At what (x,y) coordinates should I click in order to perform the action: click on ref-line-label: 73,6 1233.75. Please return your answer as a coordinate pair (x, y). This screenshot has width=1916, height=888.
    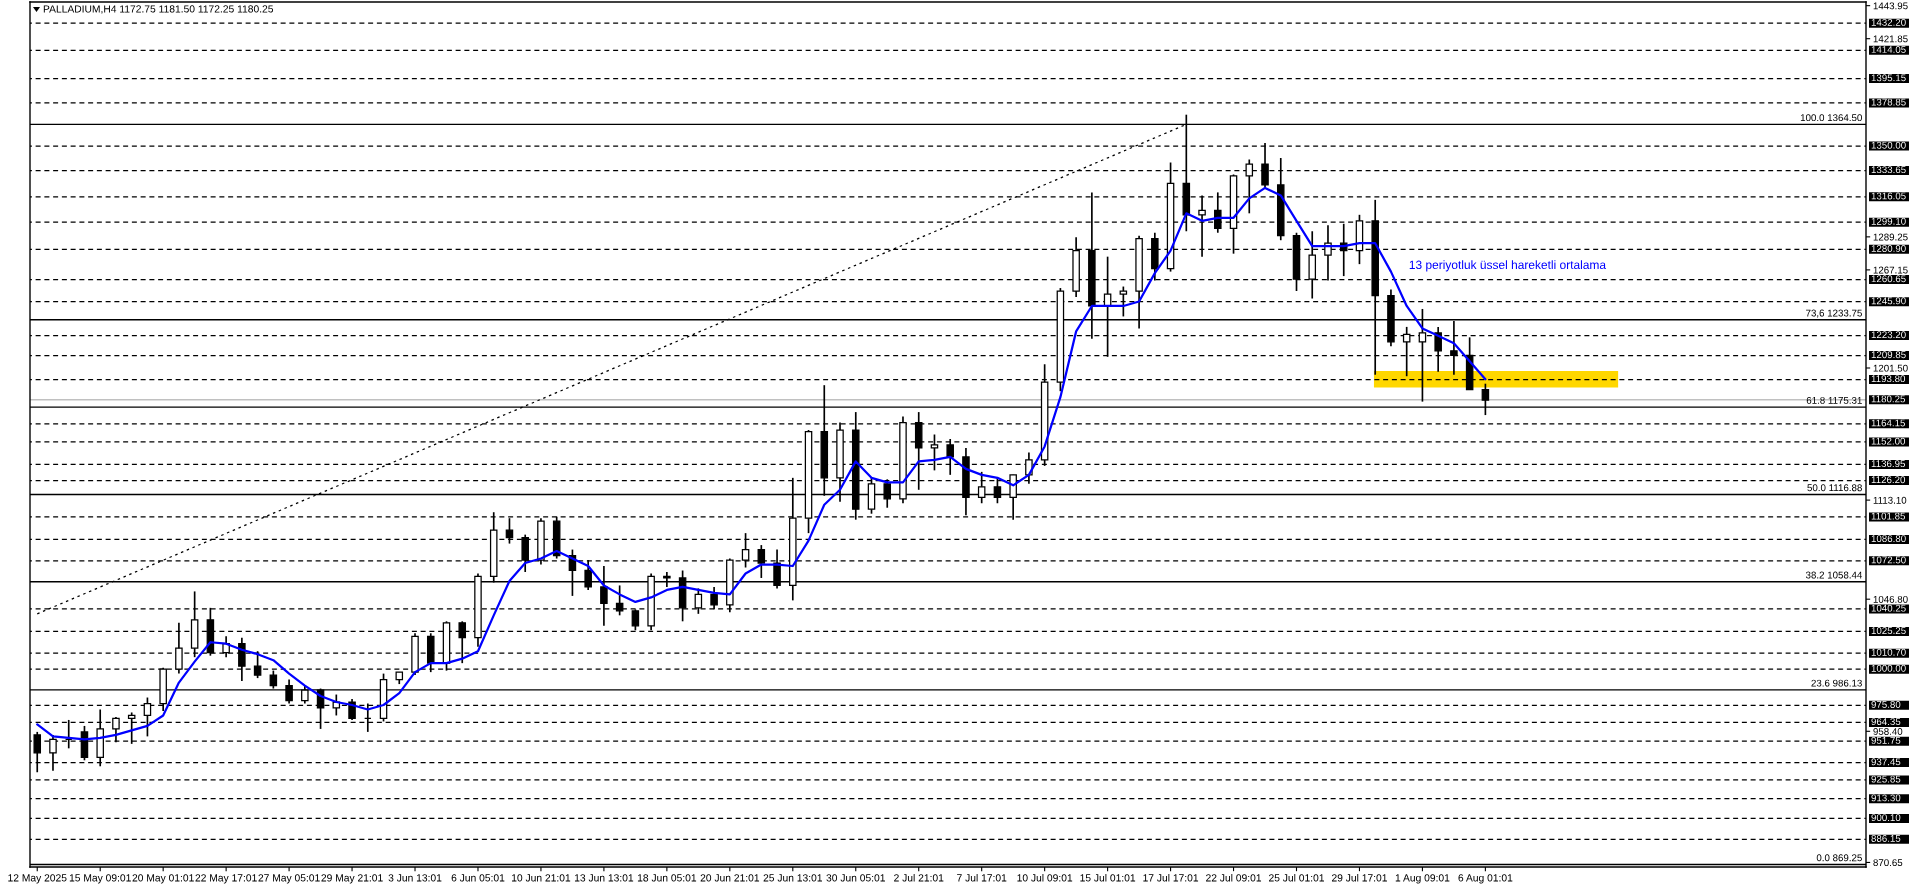
    Looking at the image, I should click on (1834, 313).